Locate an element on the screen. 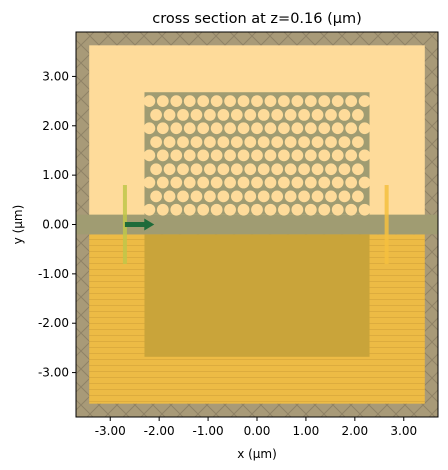 This screenshot has height=470, width=448. y-tick-label: 2.00 is located at coordinates (55, 126).